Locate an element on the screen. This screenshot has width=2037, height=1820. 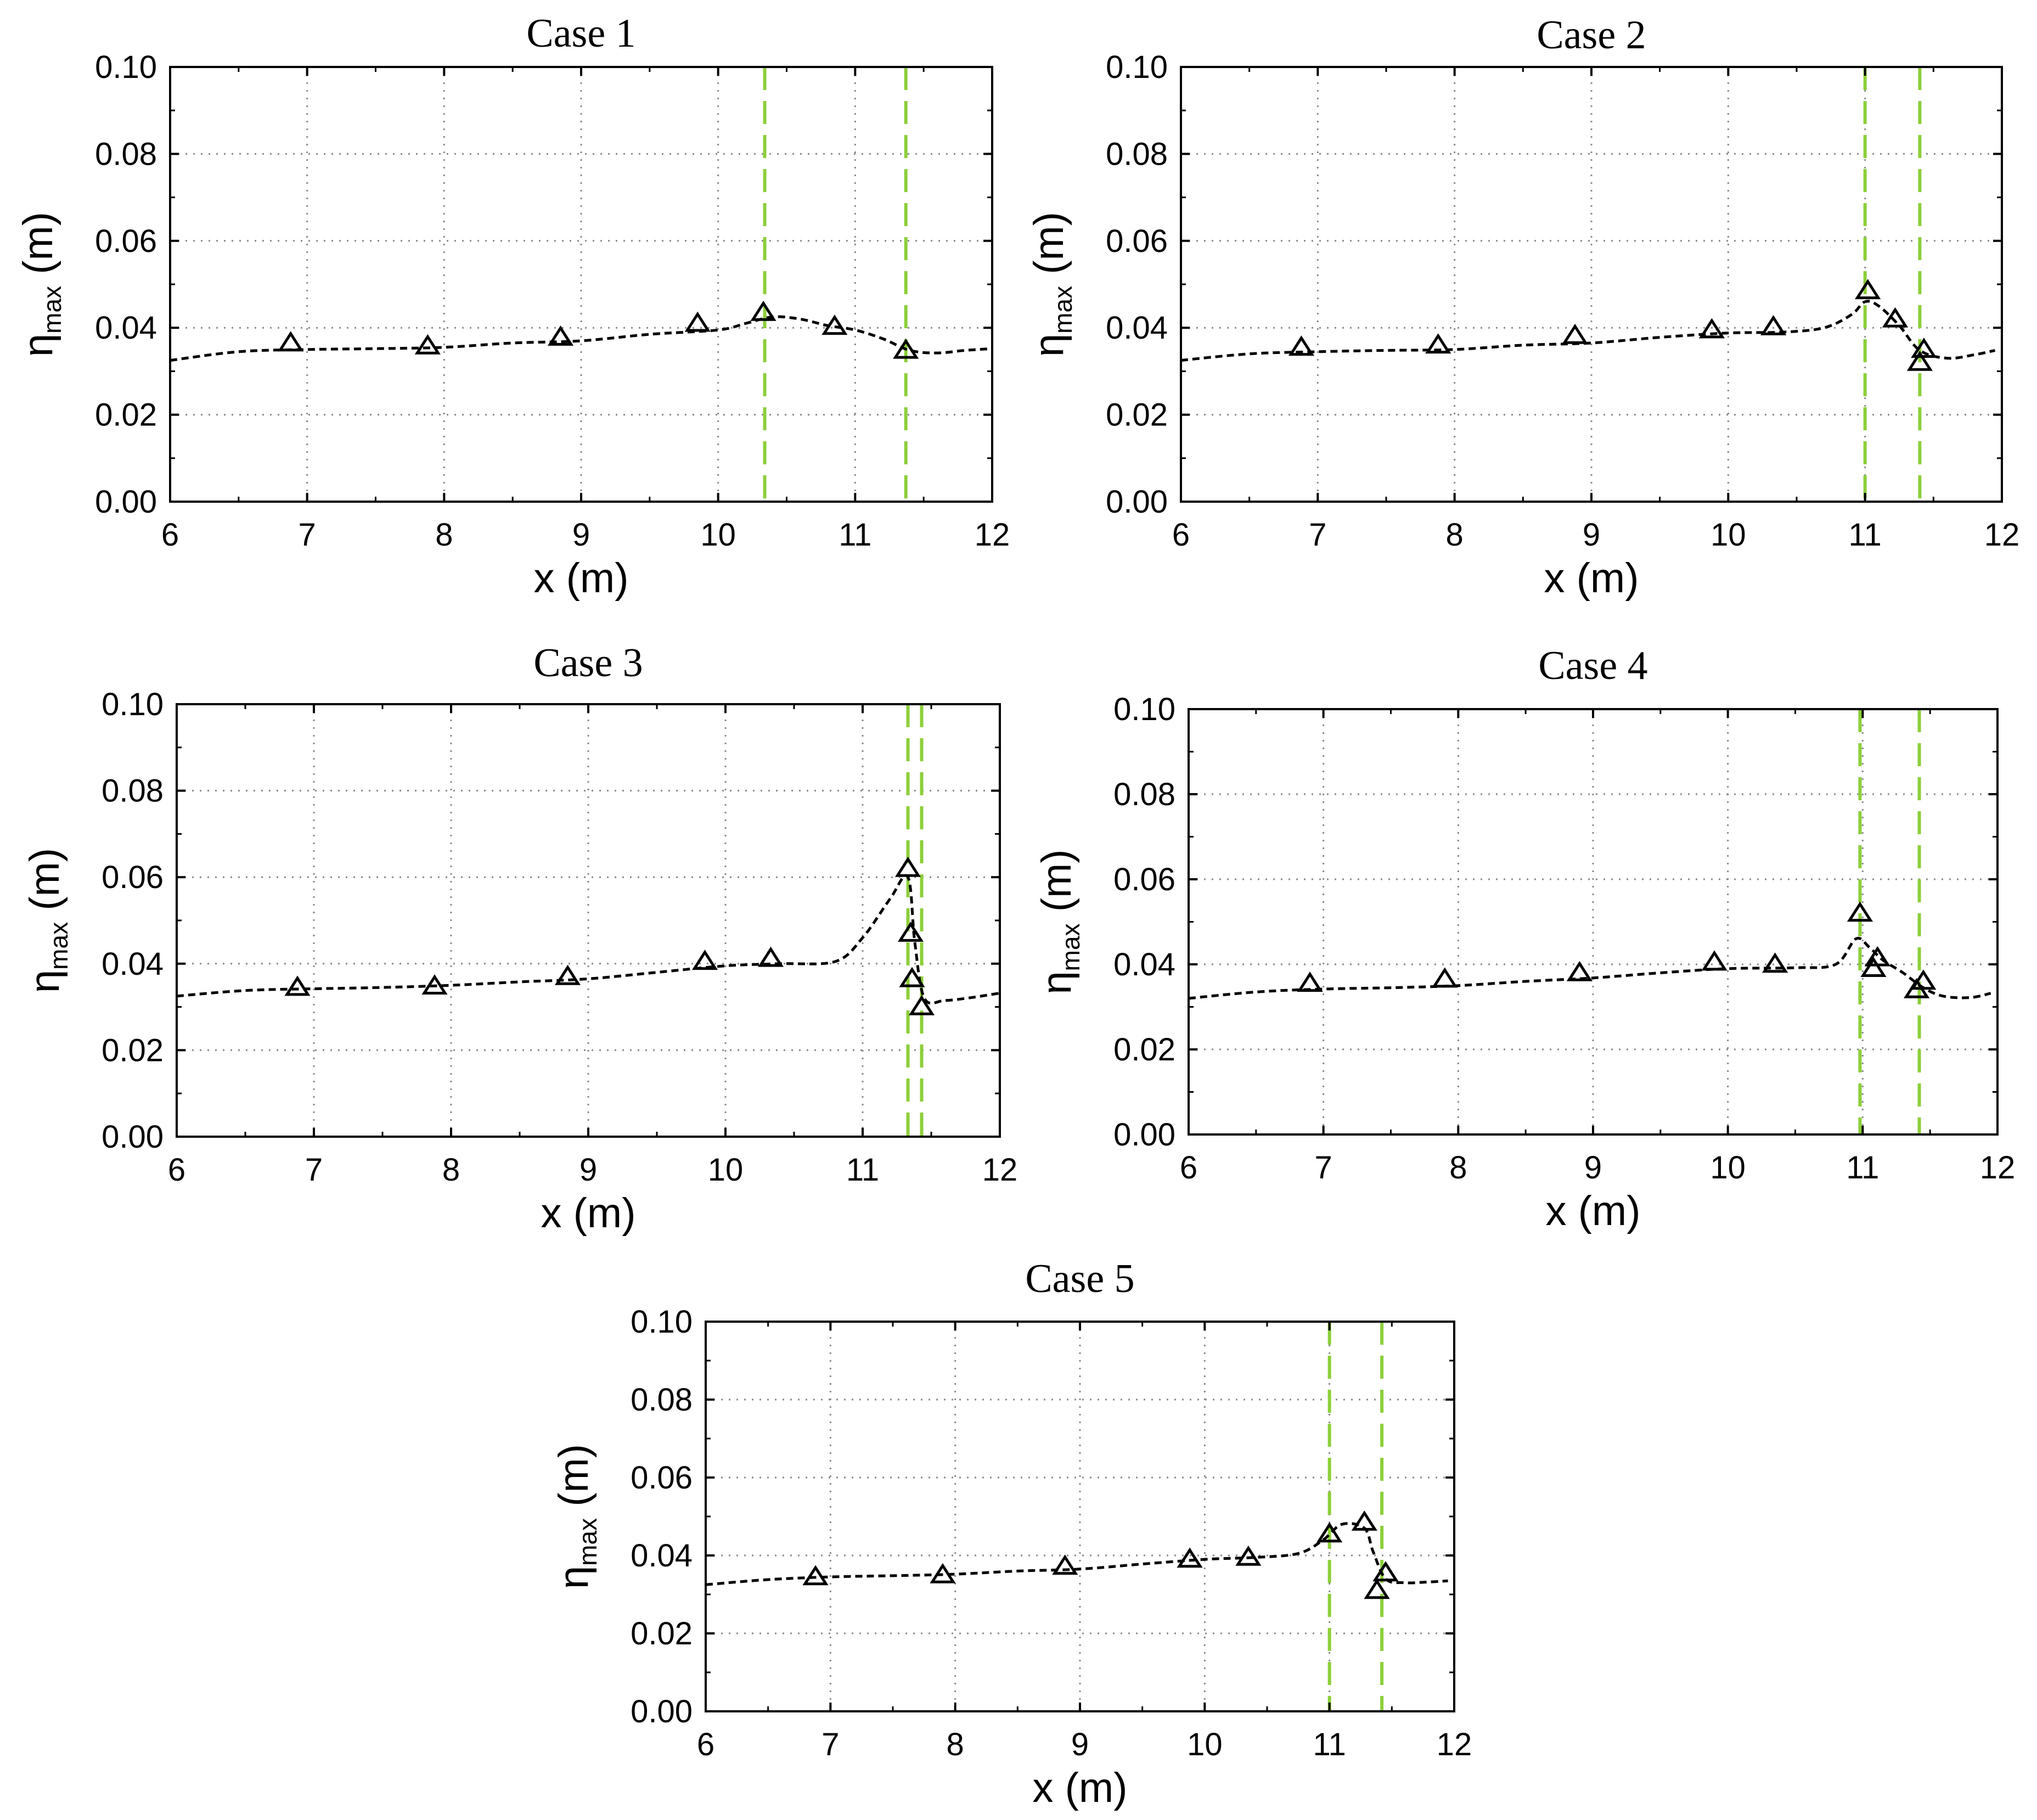
chart-title: Case 3 is located at coordinates (588, 663).